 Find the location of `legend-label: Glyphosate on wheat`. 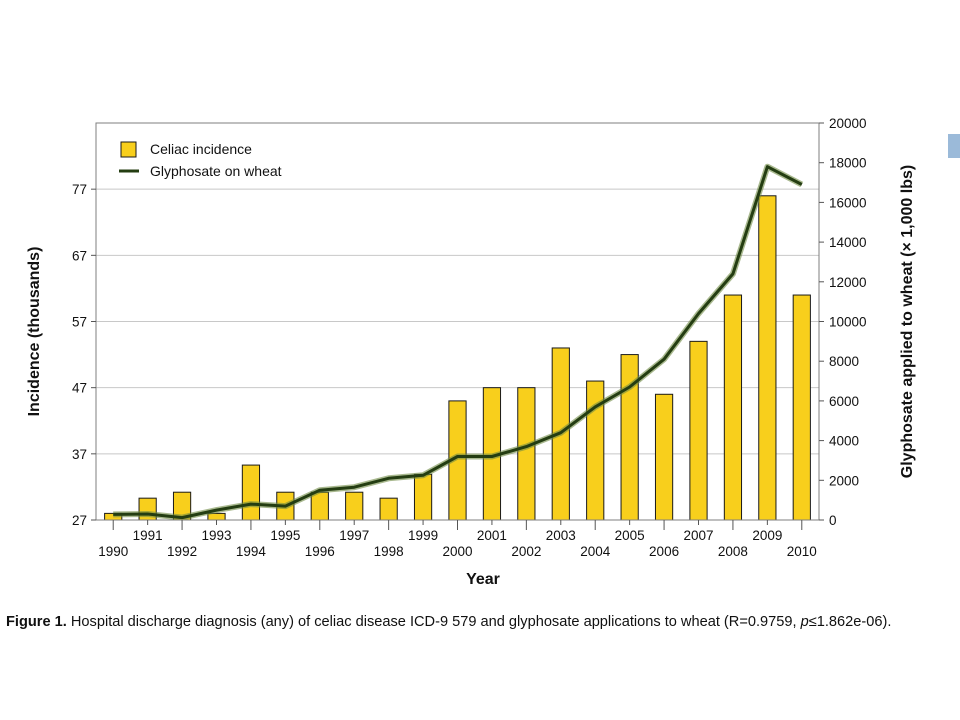

legend-label: Glyphosate on wheat is located at coordinates (216, 171).